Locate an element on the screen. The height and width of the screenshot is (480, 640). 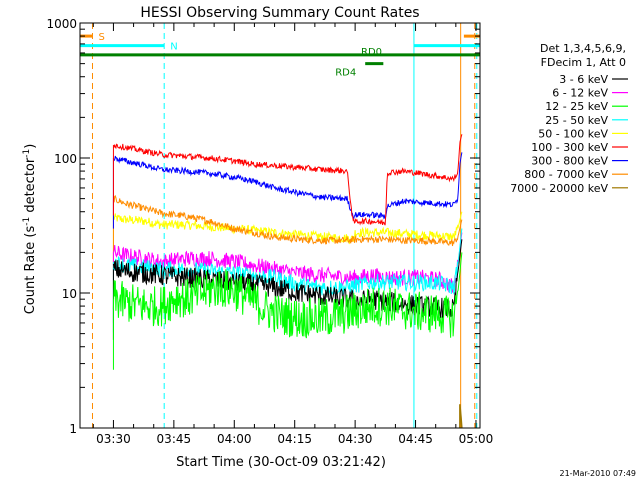
status-label-2: N is located at coordinates (173, 47).